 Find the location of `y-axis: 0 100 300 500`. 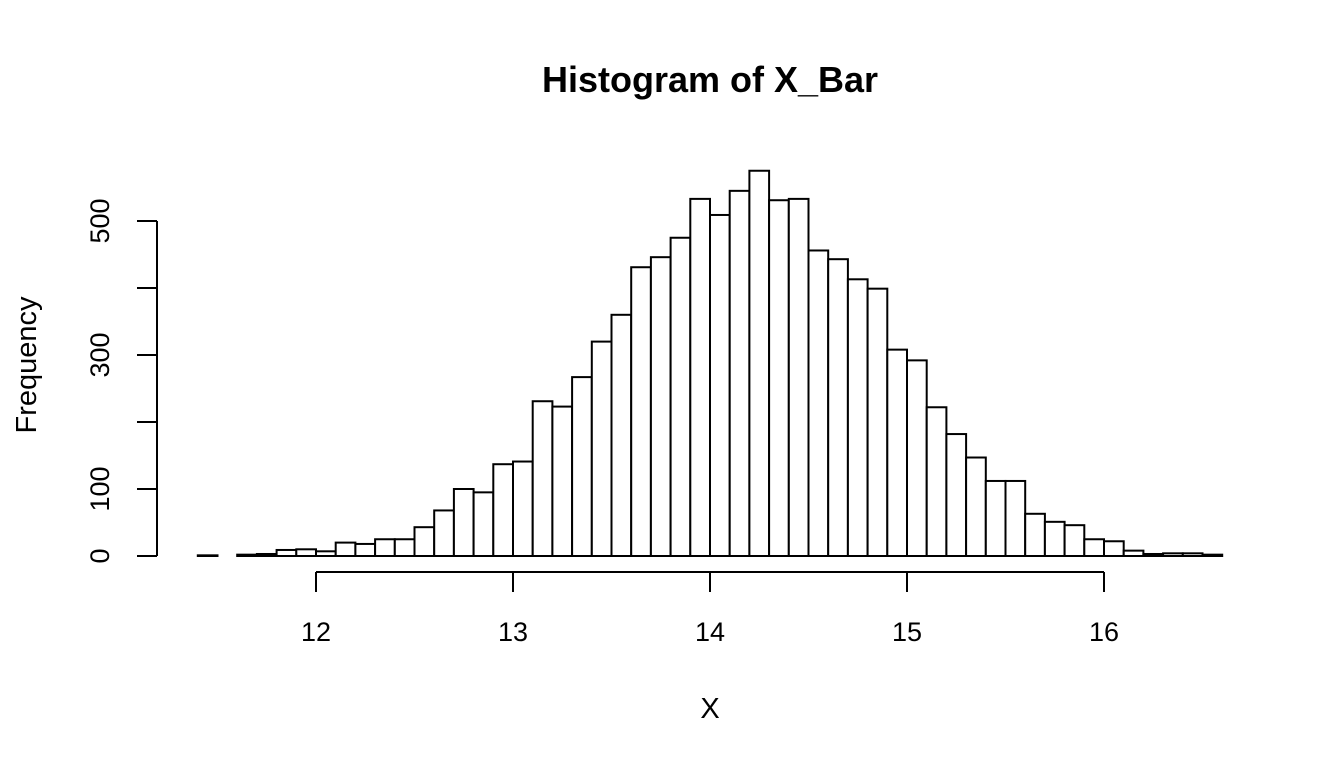

y-axis: 0 100 300 500 is located at coordinates (121, 381).